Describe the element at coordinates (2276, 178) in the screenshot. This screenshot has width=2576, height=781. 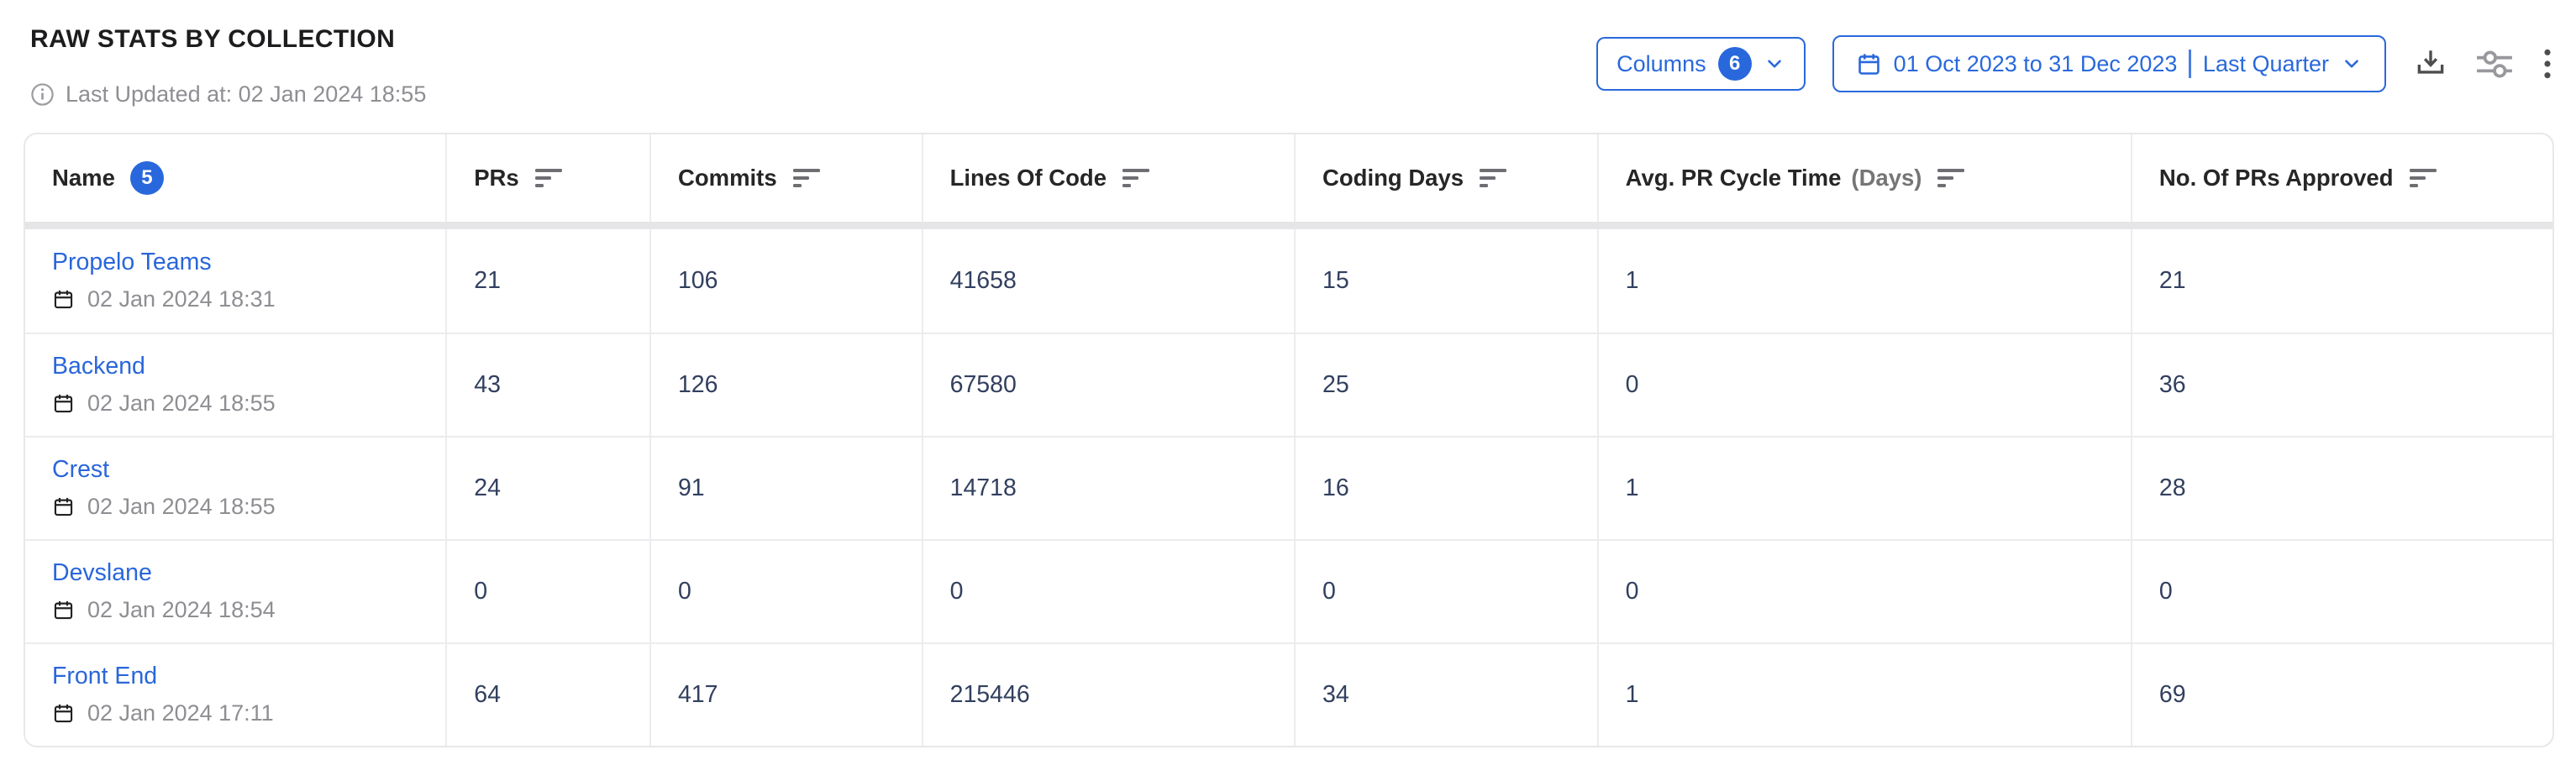
I see `column-label: No. Of PRs Approved` at that location.